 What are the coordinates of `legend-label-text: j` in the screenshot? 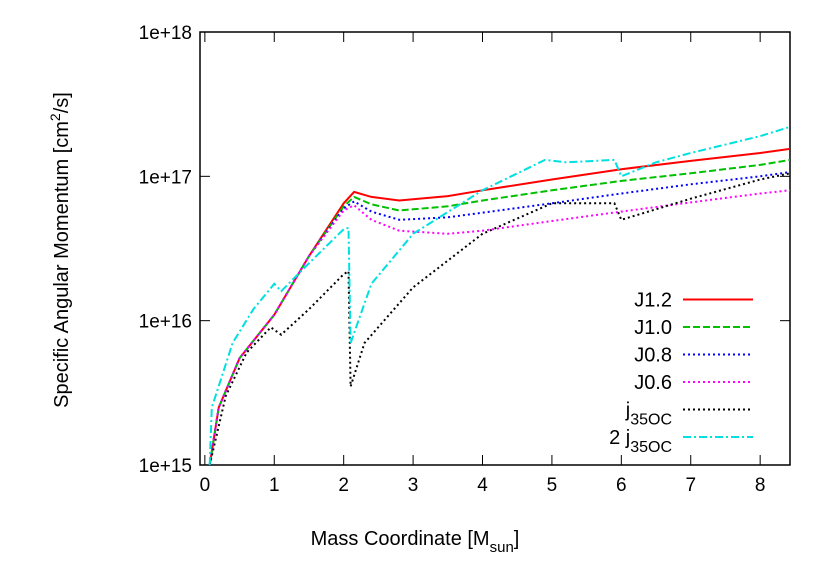 It's located at (627, 411).